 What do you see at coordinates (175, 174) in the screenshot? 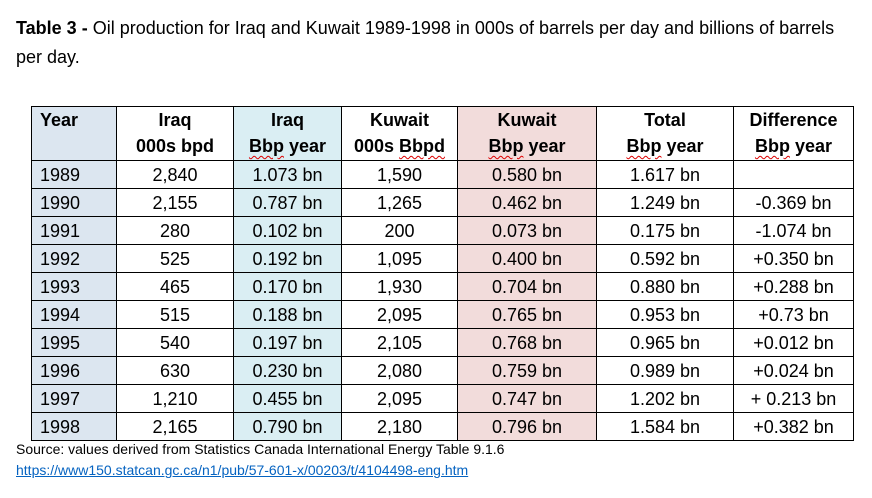
I see `table-cell: 2,840` at bounding box center [175, 174].